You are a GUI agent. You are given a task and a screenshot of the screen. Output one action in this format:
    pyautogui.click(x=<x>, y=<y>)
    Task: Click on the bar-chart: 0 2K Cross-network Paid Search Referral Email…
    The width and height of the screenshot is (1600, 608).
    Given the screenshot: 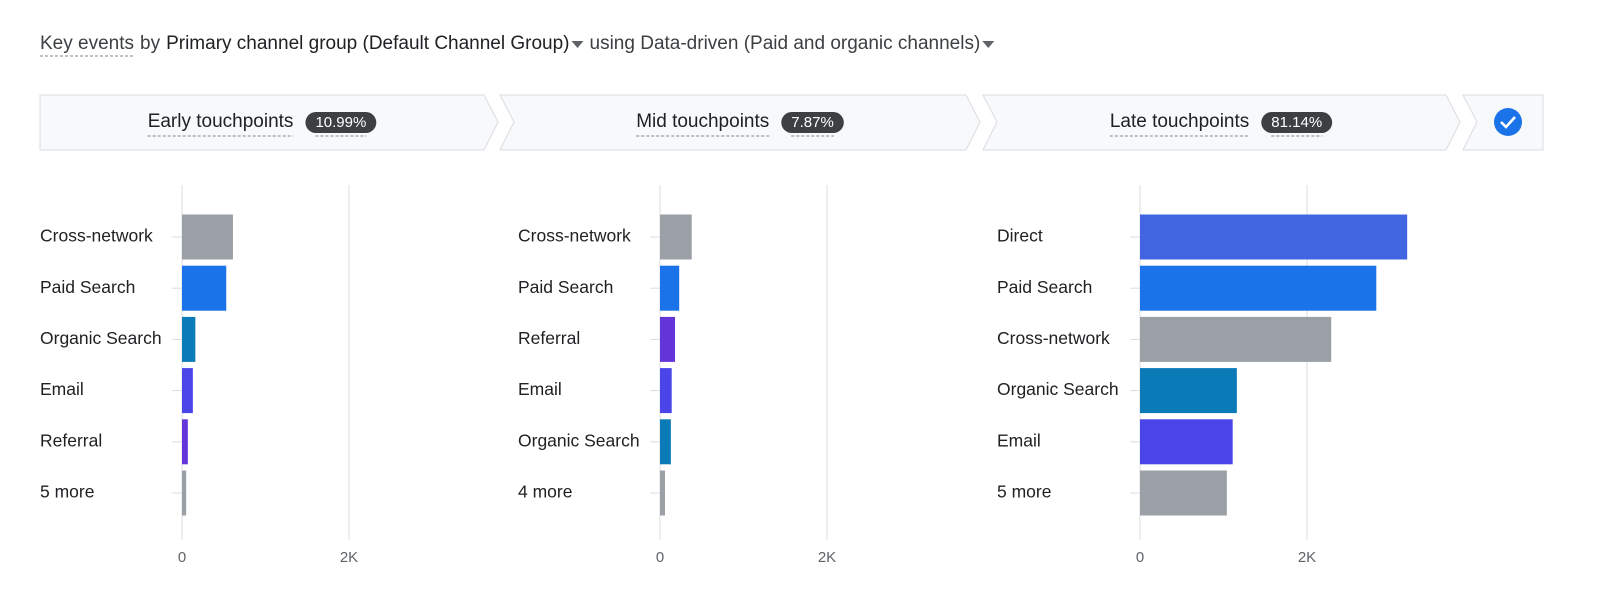 What is the action you would take?
    pyautogui.click(x=677, y=375)
    